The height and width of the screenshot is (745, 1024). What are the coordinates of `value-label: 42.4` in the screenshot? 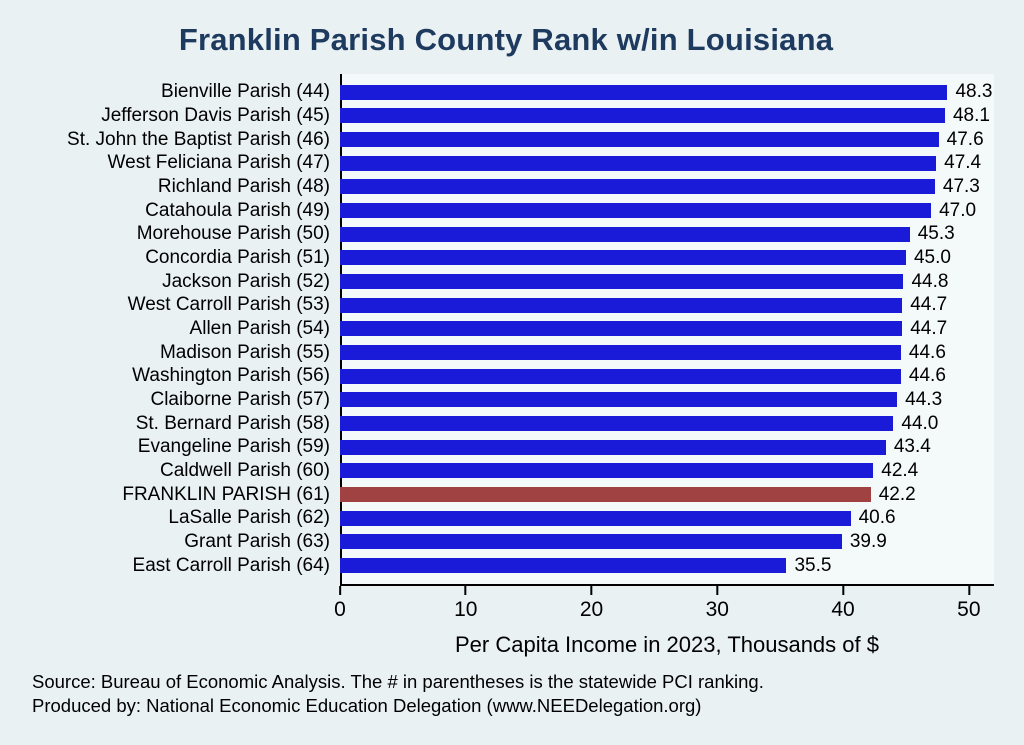 It's located at (900, 470).